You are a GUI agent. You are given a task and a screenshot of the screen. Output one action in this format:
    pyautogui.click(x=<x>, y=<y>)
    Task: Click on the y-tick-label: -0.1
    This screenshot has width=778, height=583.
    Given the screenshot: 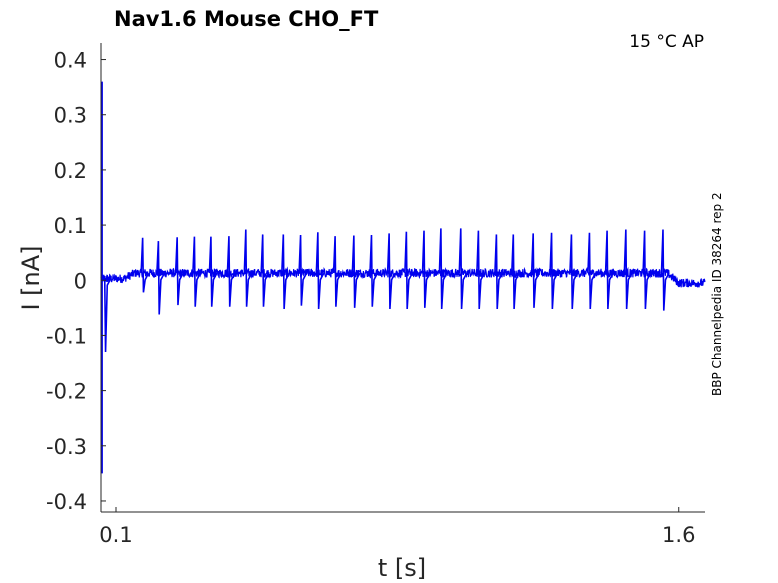 What is the action you would take?
    pyautogui.click(x=66, y=336)
    